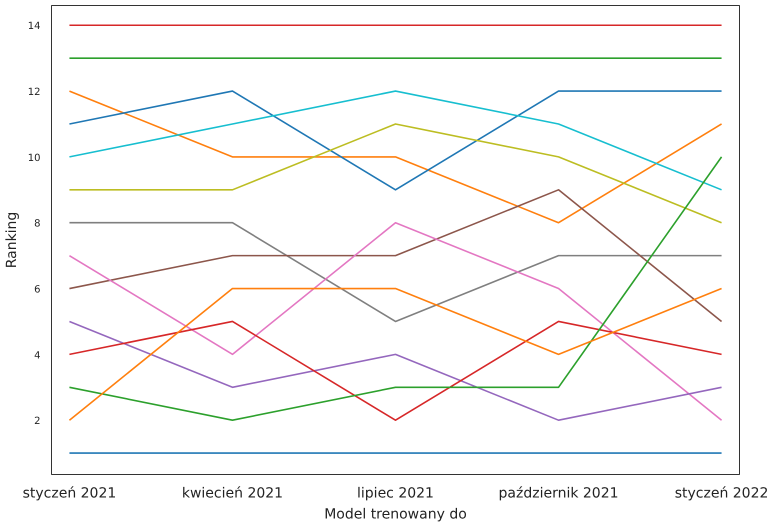 This screenshot has width=784, height=525. I want to click on x-tick-label: styczeń 2021, so click(69, 494).